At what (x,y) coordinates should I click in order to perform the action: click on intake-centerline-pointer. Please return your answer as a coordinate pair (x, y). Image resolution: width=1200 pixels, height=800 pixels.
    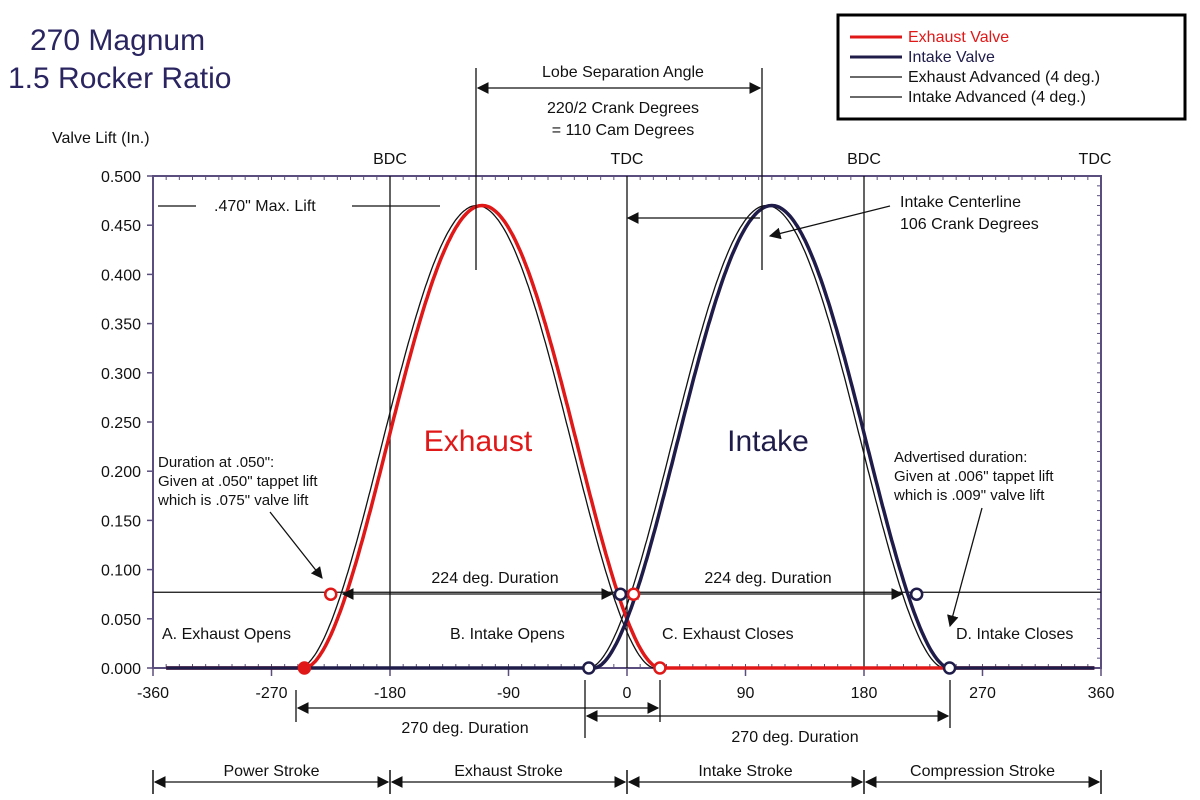
    Looking at the image, I should click on (829, 222).